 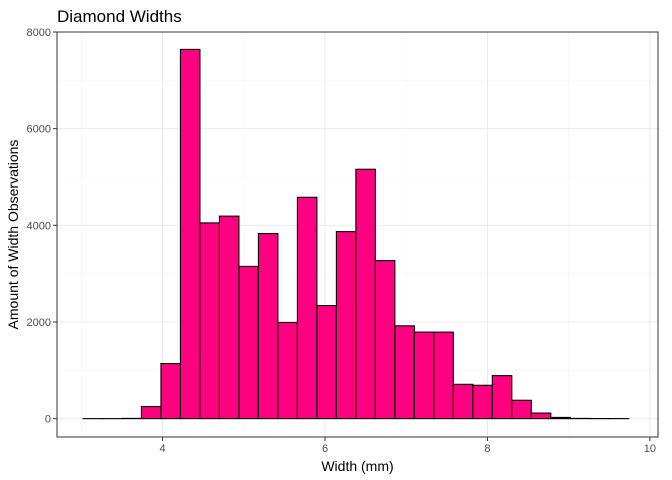 I want to click on y-tick-label: 2000, so click(x=39, y=323).